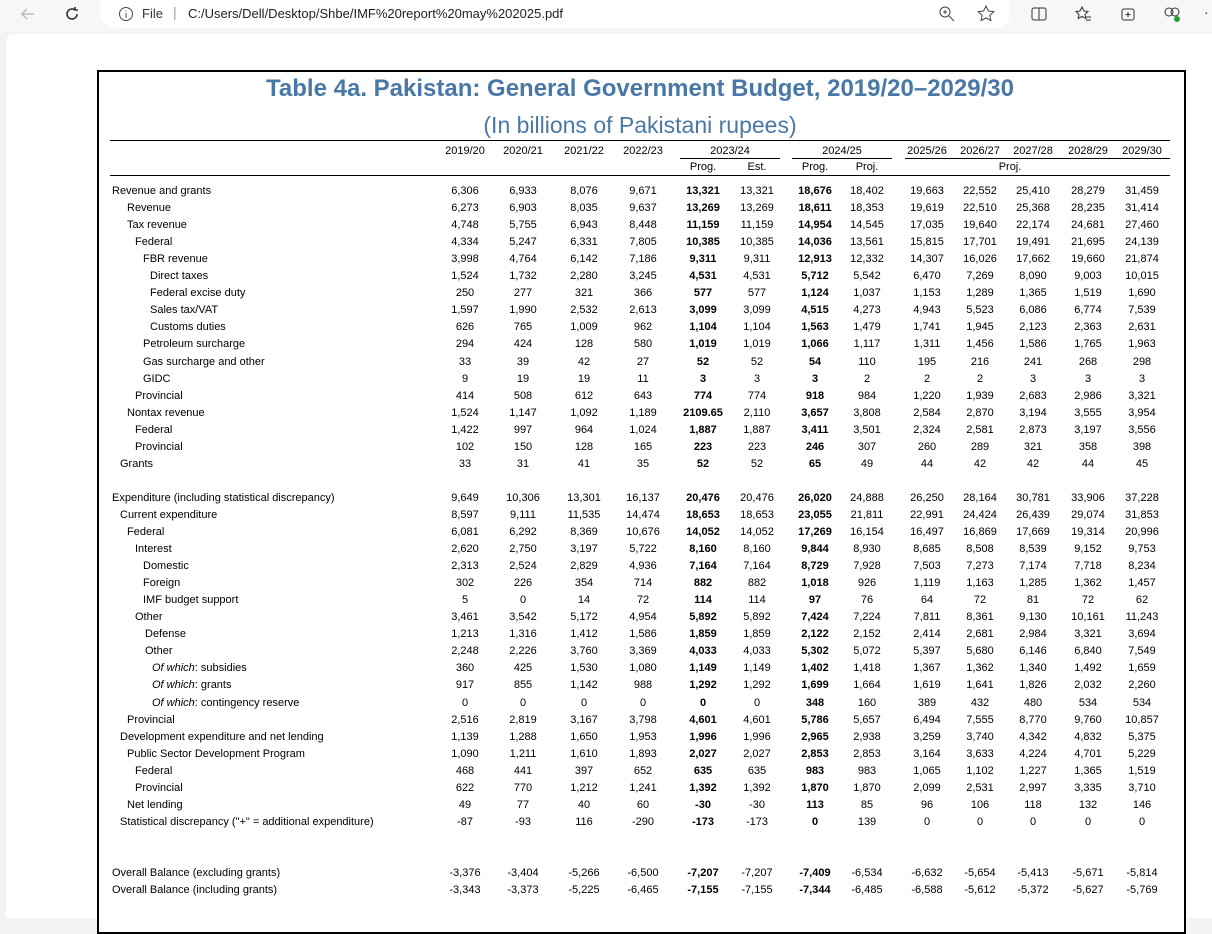 Image resolution: width=1212 pixels, height=934 pixels. What do you see at coordinates (28, 14) in the screenshot?
I see `back-button` at bounding box center [28, 14].